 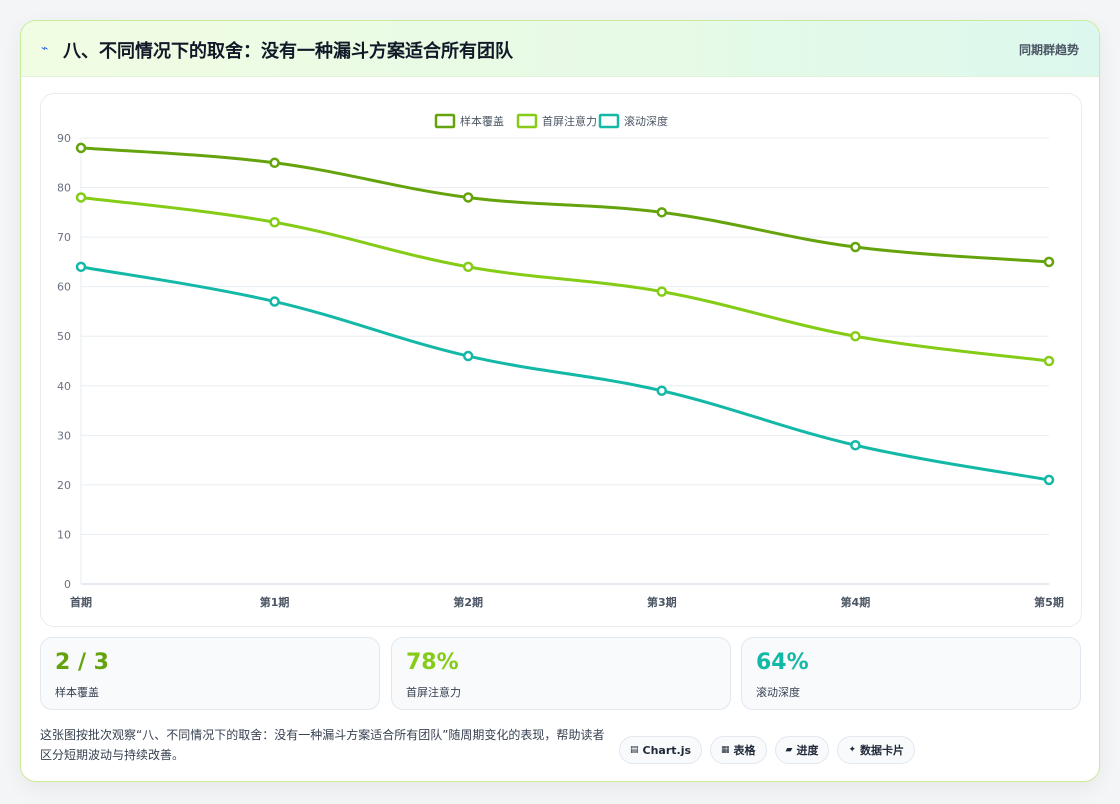 What do you see at coordinates (64, 336) in the screenshot?
I see `y-tick-label: 50` at bounding box center [64, 336].